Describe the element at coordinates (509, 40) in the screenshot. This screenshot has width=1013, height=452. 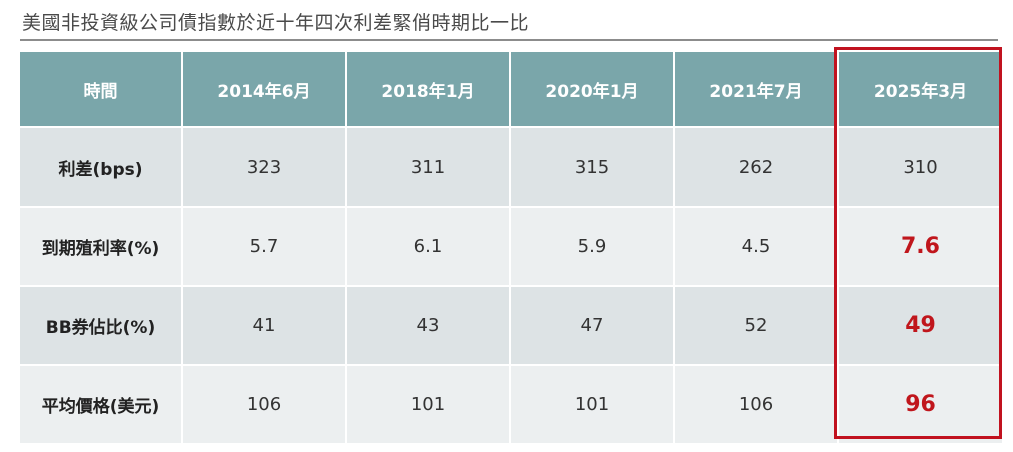
I see `title-divider` at that location.